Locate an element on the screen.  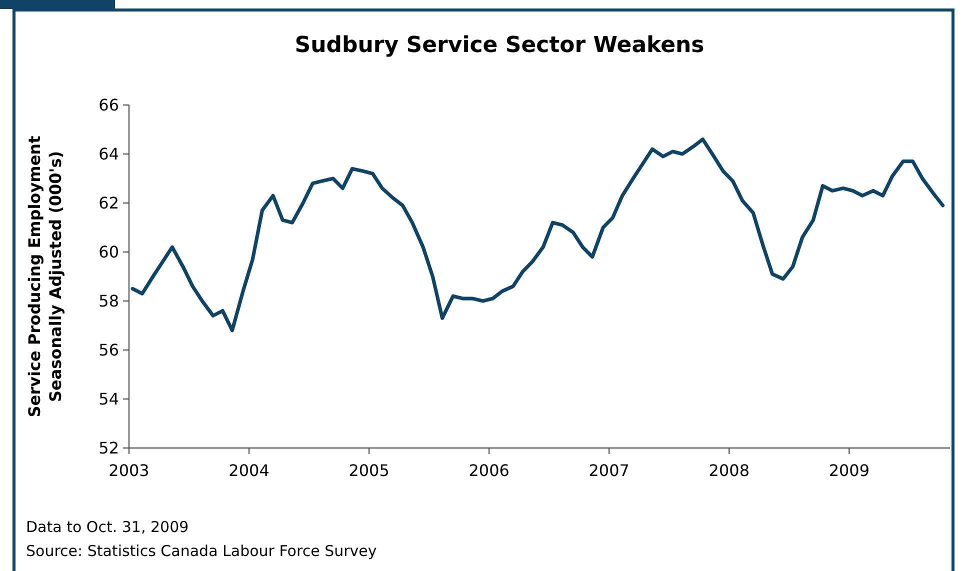
y-tick-label: 66 is located at coordinates (108, 105).